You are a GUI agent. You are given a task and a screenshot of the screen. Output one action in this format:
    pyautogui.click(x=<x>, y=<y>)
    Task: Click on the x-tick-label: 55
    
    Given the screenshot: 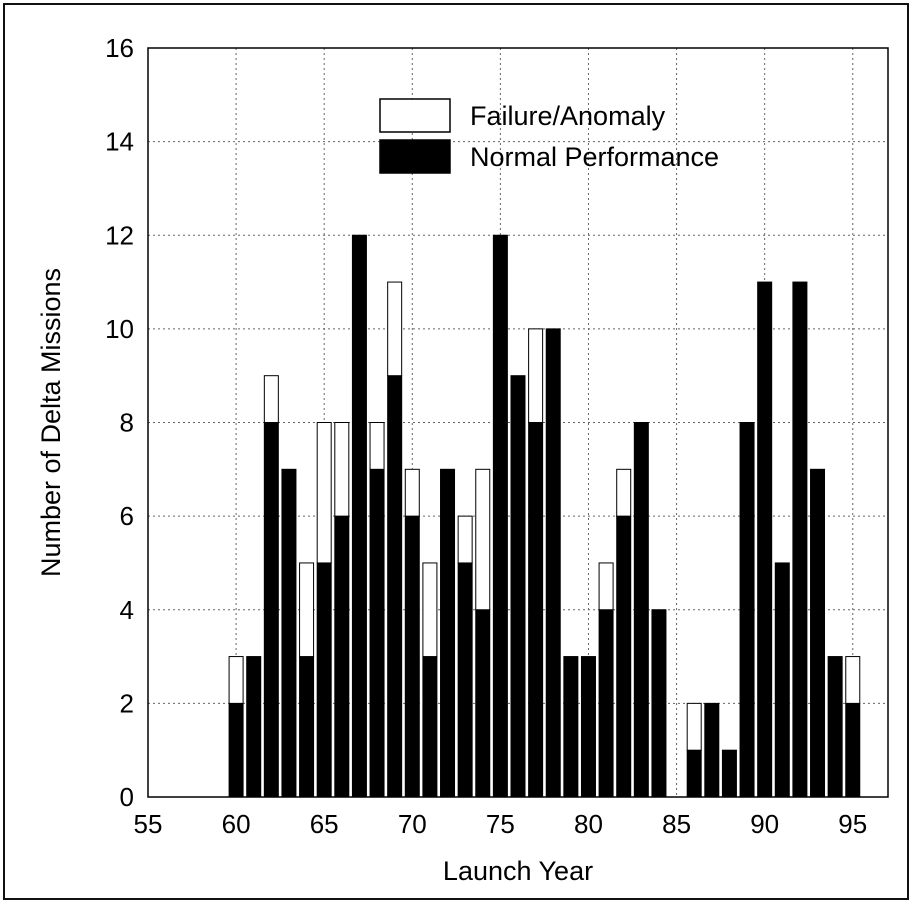 What is the action you would take?
    pyautogui.click(x=148, y=824)
    